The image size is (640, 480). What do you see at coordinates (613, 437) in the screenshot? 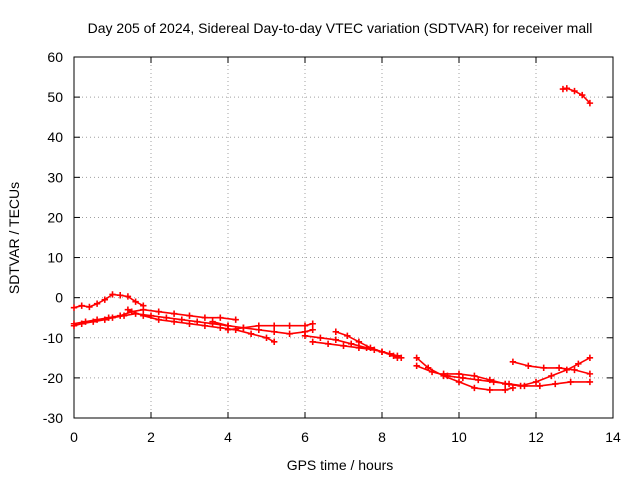
I see `x-tick-label: 14` at bounding box center [613, 437].